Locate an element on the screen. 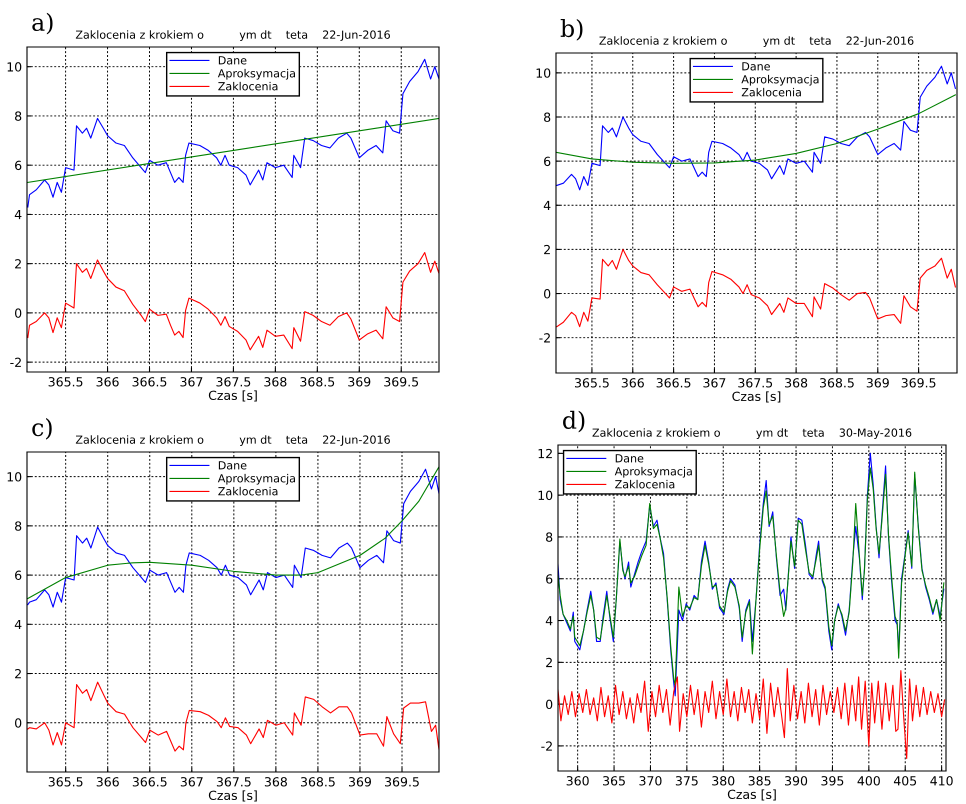  text: d) is located at coordinates (573, 421).